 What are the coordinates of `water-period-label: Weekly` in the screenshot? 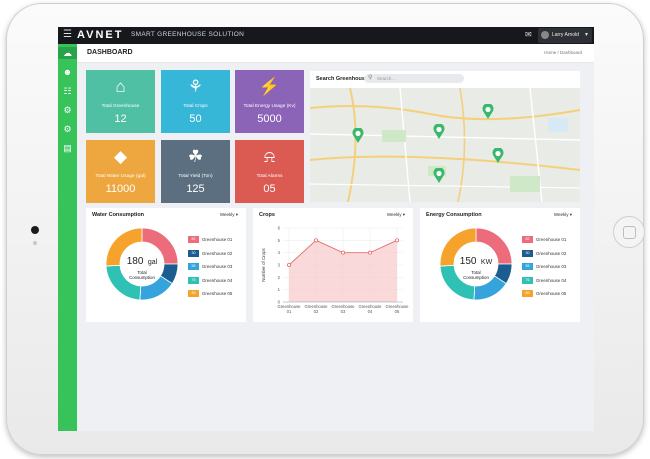 It's located at (227, 214).